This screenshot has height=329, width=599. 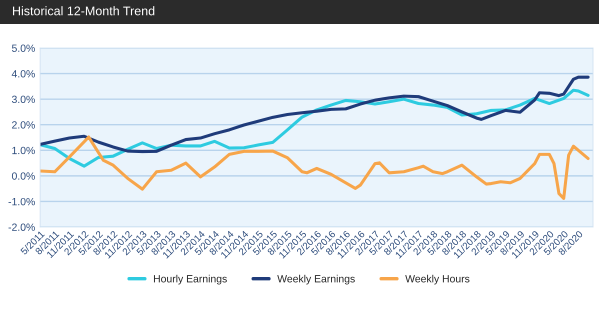 I want to click on legend-label: Weekly Earnings, so click(x=316, y=279).